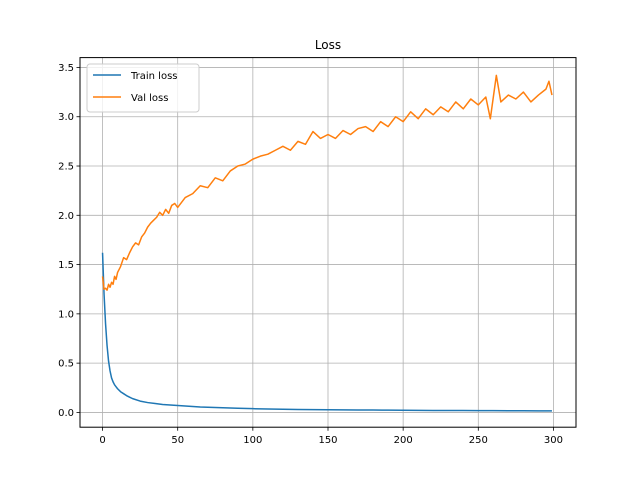 The width and height of the screenshot is (640, 480). What do you see at coordinates (66, 413) in the screenshot?
I see `y-tick-label: 0.0` at bounding box center [66, 413].